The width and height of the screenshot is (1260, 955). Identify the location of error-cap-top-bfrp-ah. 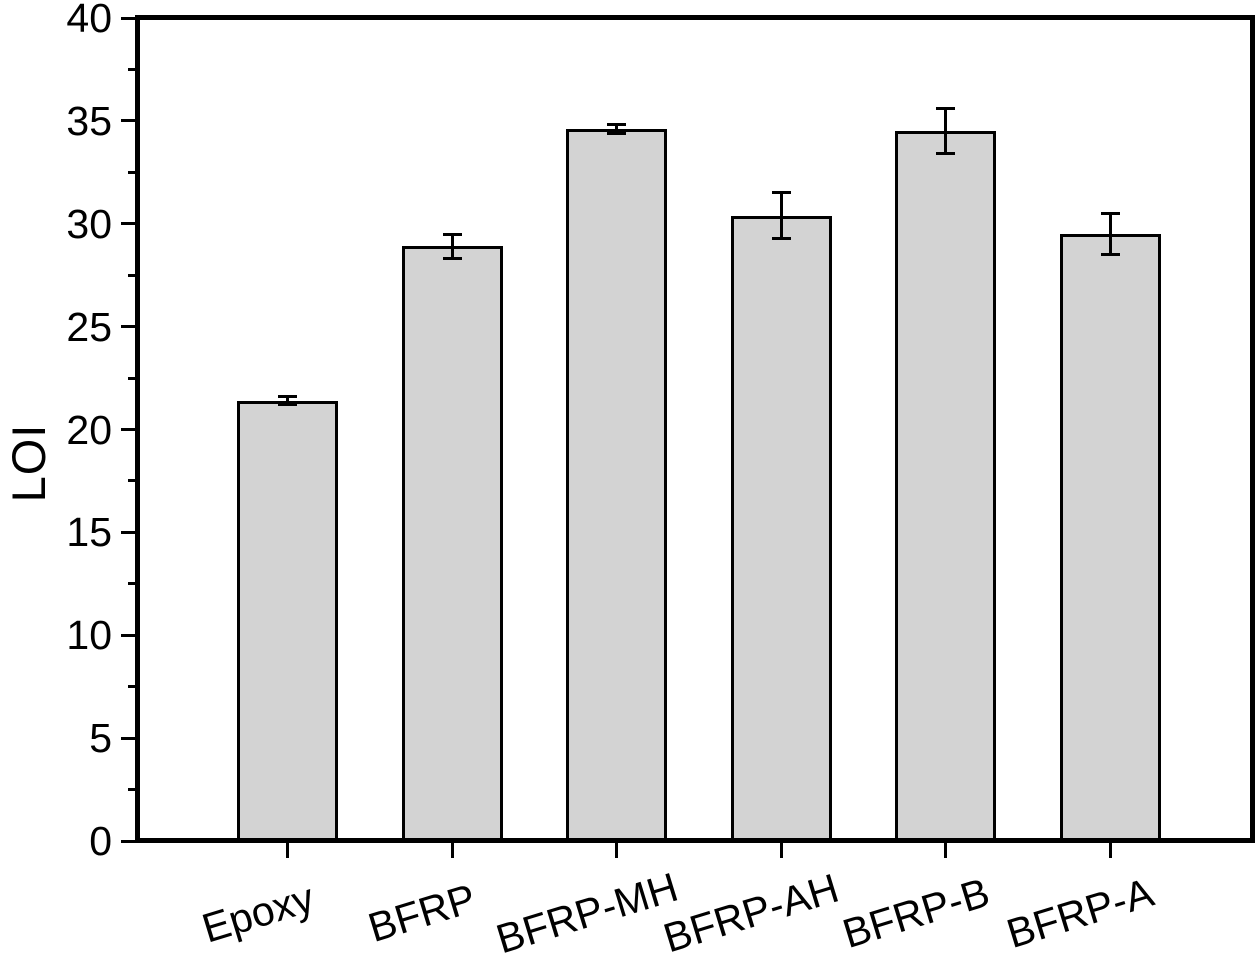
(781, 193).